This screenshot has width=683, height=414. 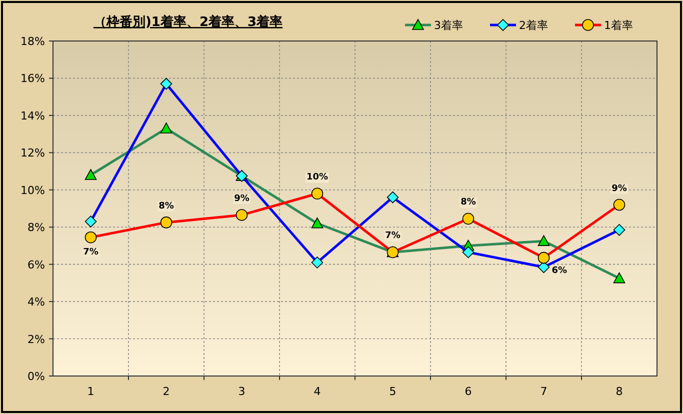 I want to click on chart-title: （枠番別)1着率、2着率、3着率, so click(x=188, y=22).